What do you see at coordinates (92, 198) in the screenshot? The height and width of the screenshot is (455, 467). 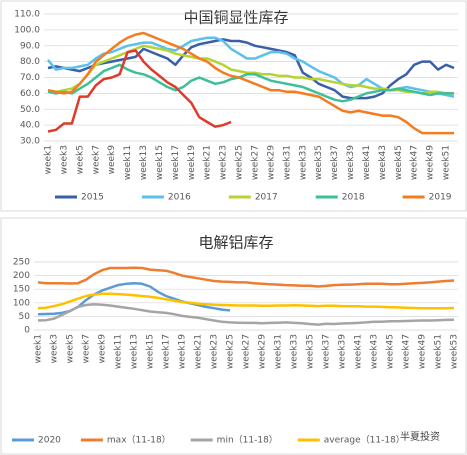 I see `legend-label: 2015` at bounding box center [92, 198].